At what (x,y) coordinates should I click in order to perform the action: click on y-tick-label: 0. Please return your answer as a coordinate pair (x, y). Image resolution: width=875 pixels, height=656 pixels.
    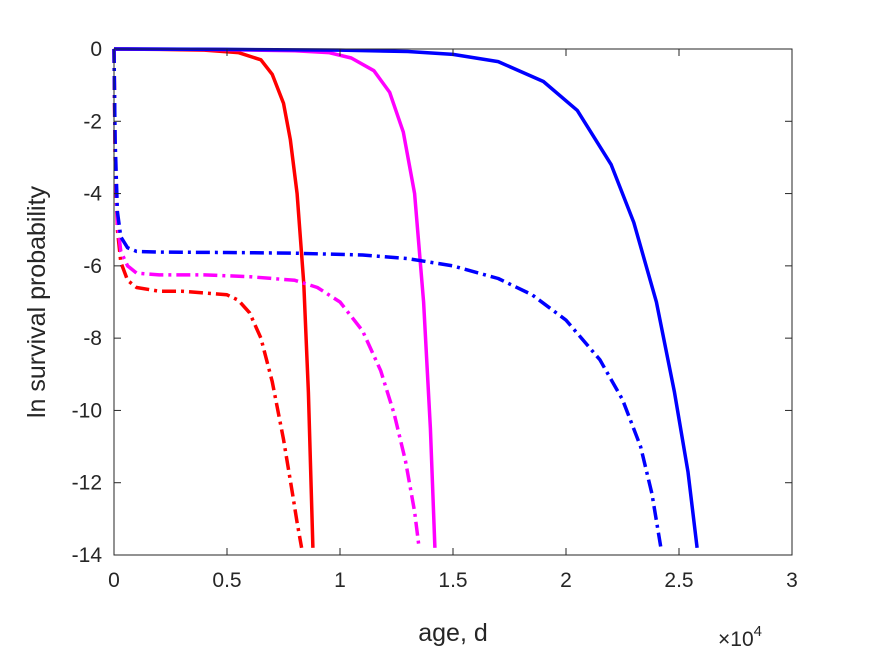
    Looking at the image, I should click on (96, 49).